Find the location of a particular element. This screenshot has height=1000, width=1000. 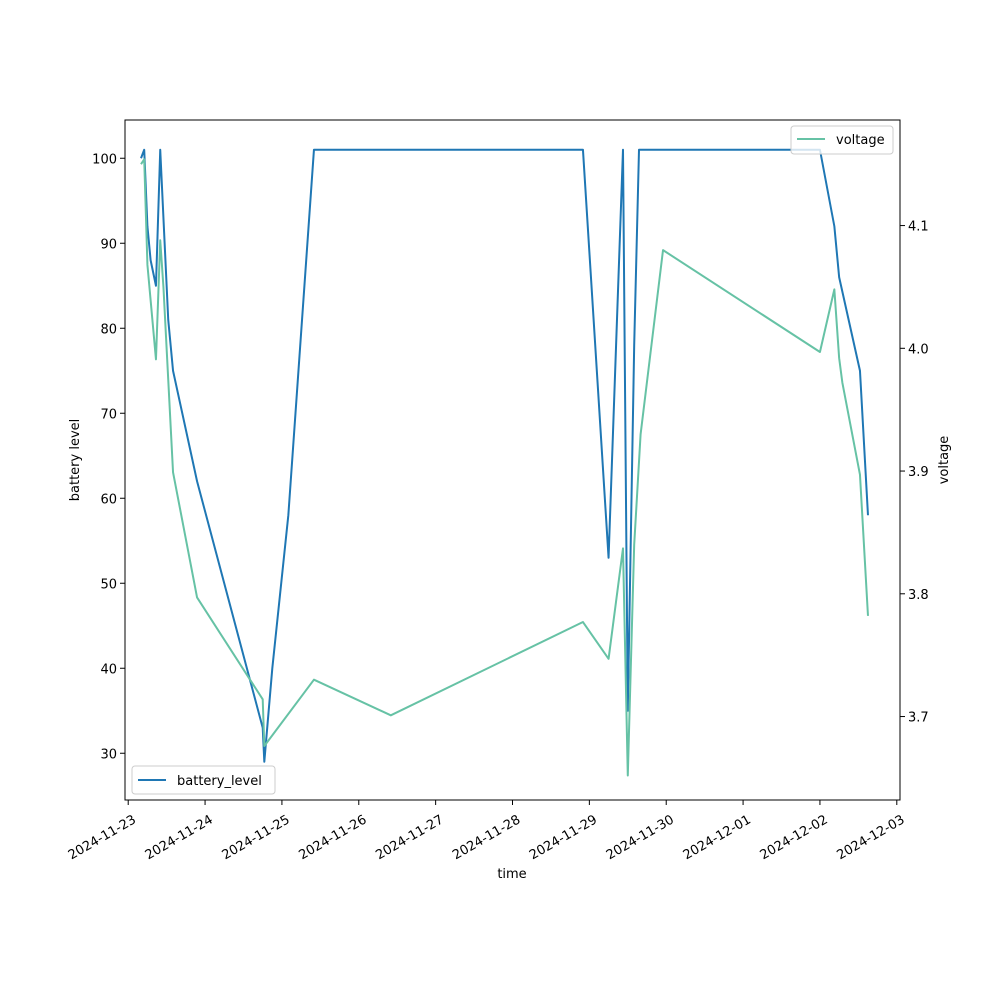

legend-label-voltage: voltage is located at coordinates (860, 140).